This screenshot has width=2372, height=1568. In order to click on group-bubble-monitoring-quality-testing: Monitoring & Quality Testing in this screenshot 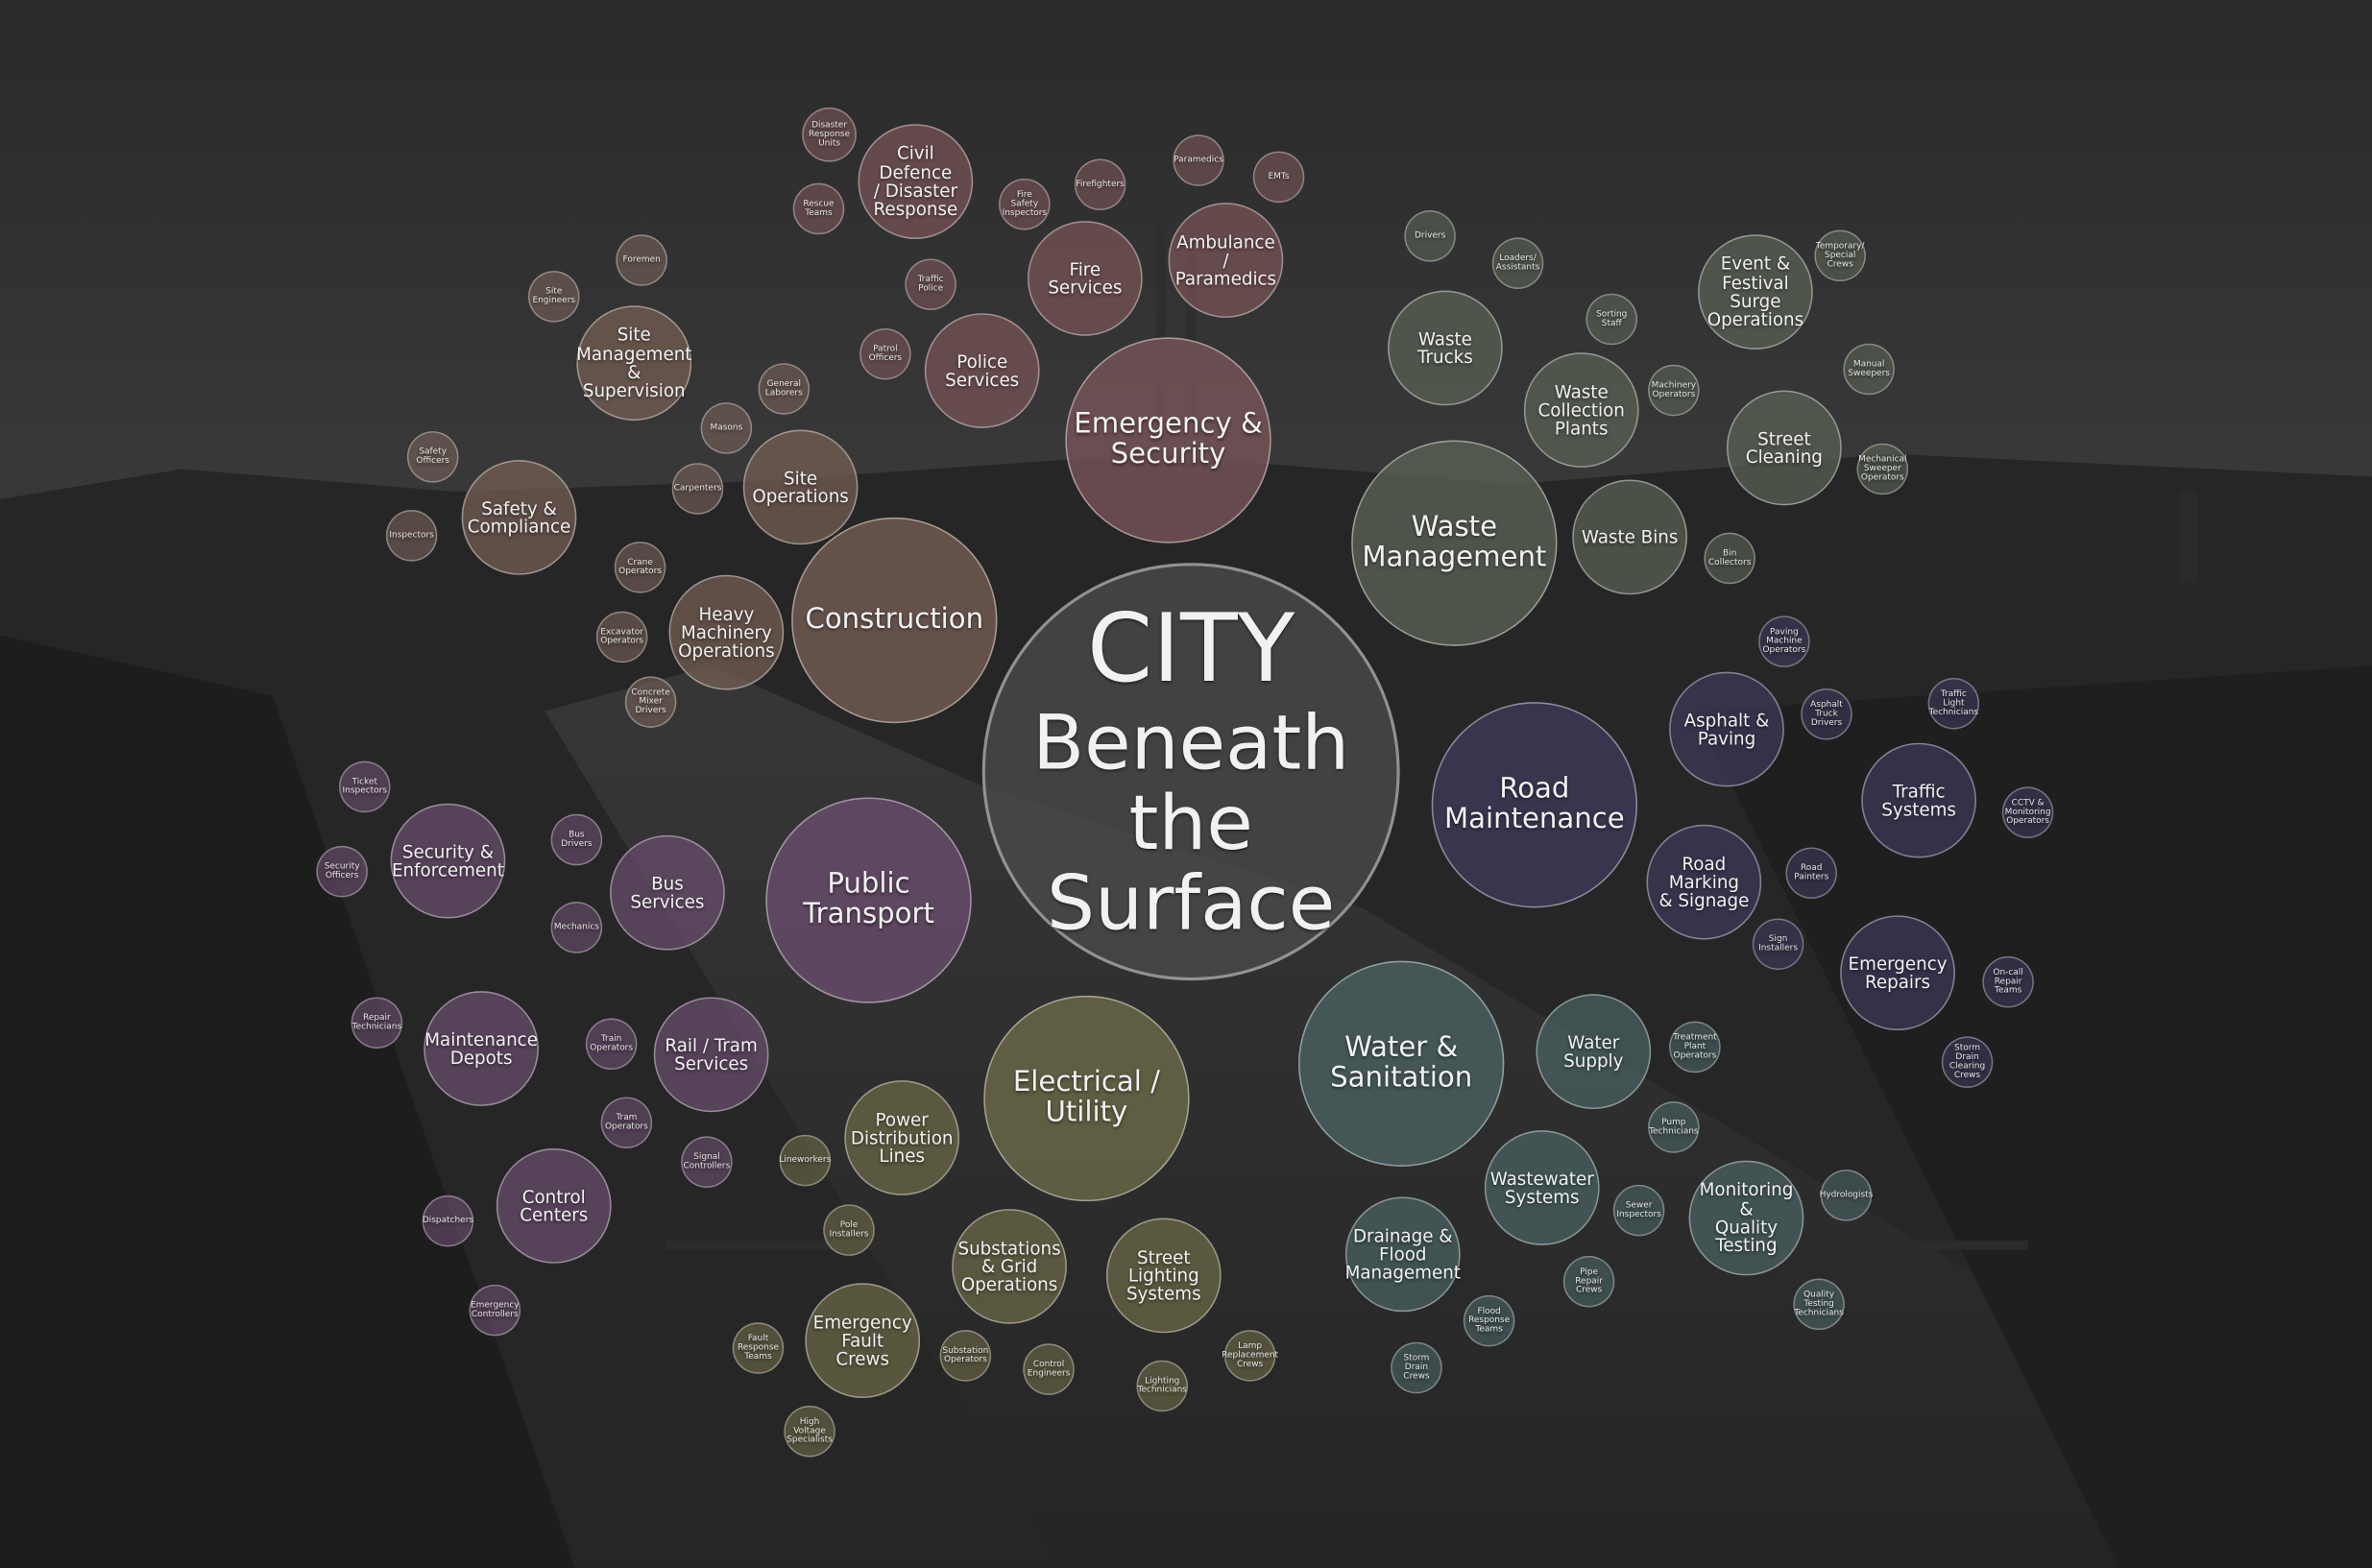, I will do `click(1746, 1218)`.